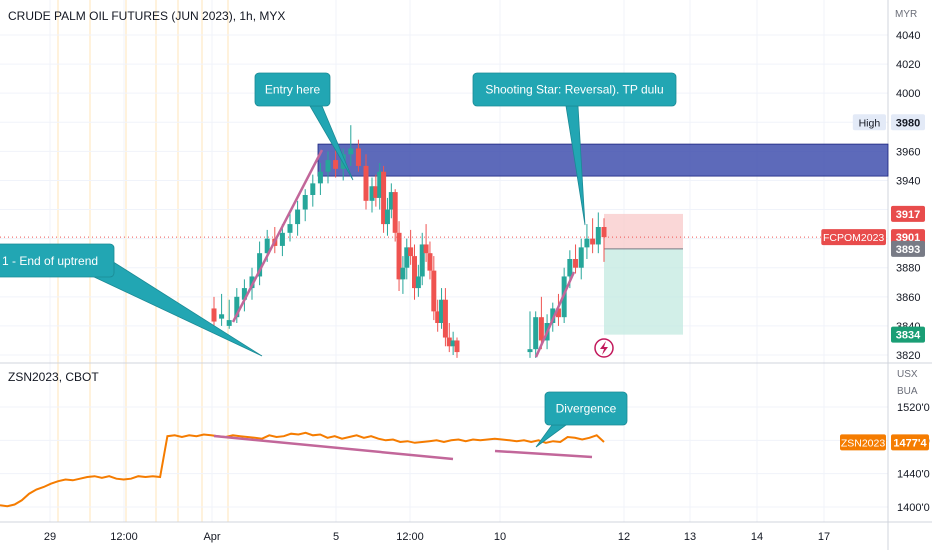  I want to click on stop-loss-box, so click(643, 231).